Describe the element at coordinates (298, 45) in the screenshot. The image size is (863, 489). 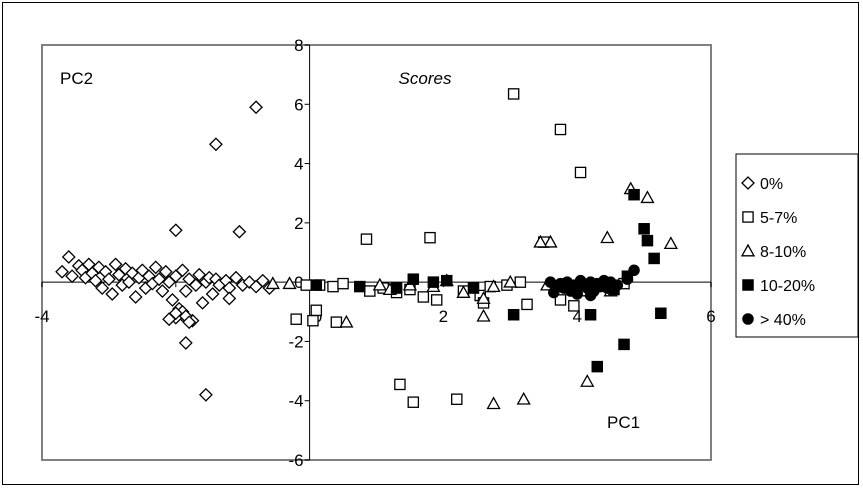
I see `y-tick-label: 8` at that location.